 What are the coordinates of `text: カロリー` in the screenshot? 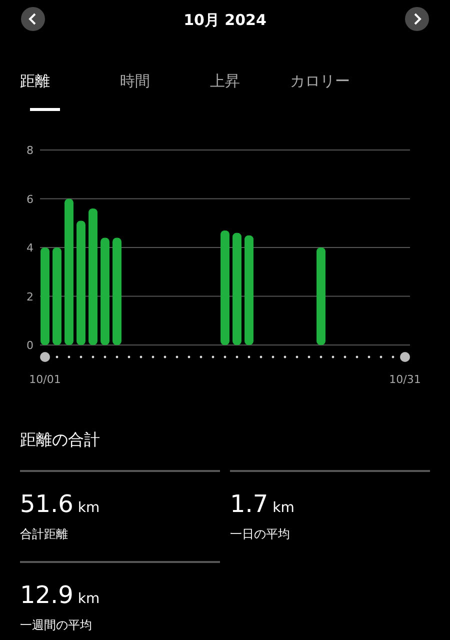 It's located at (320, 81).